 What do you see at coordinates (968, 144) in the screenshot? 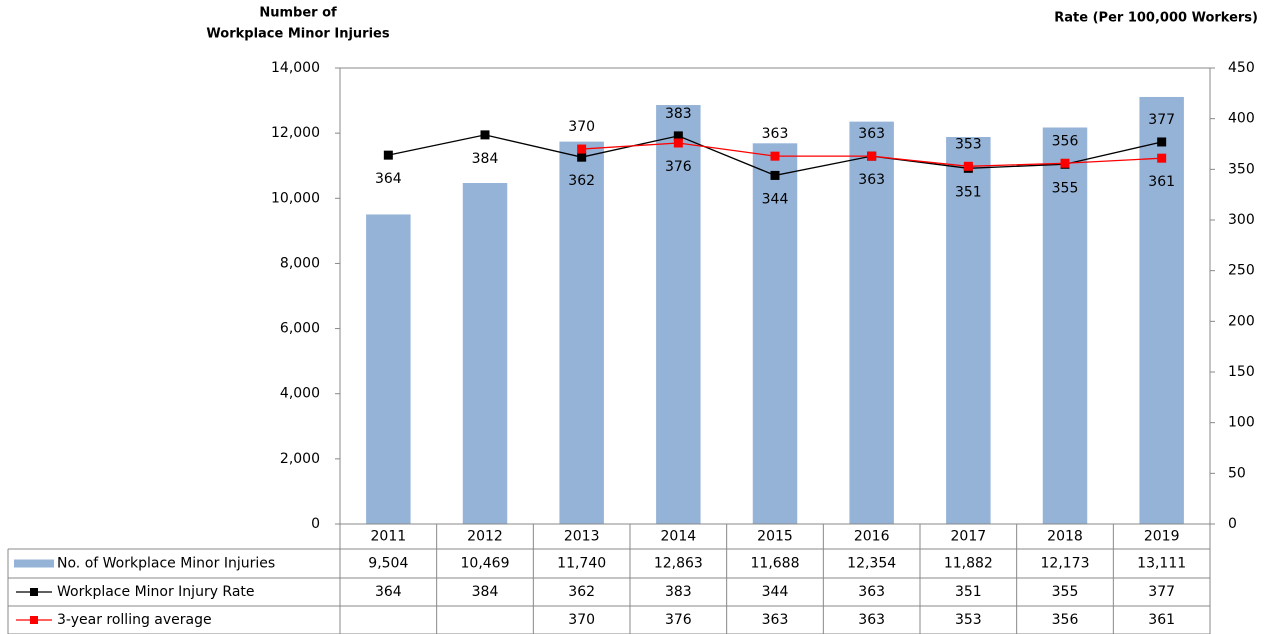
I see `data-label: 353` at bounding box center [968, 144].